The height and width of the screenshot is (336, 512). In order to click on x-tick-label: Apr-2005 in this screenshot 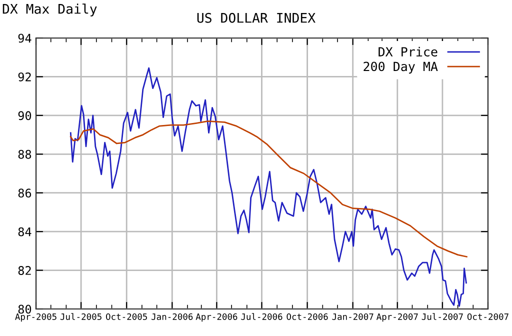, I will do `click(35, 317)`.